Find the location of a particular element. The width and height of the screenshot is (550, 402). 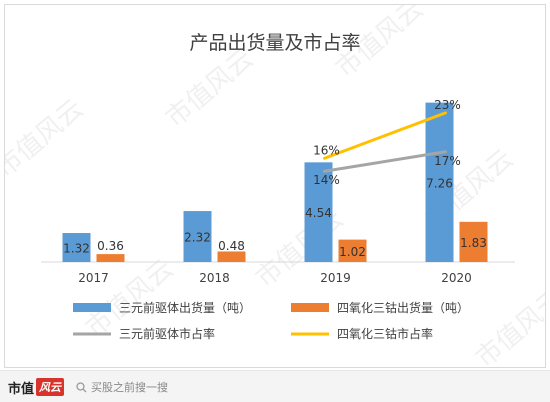

data-label-ternary-2017: 1.32 is located at coordinates (76, 249).